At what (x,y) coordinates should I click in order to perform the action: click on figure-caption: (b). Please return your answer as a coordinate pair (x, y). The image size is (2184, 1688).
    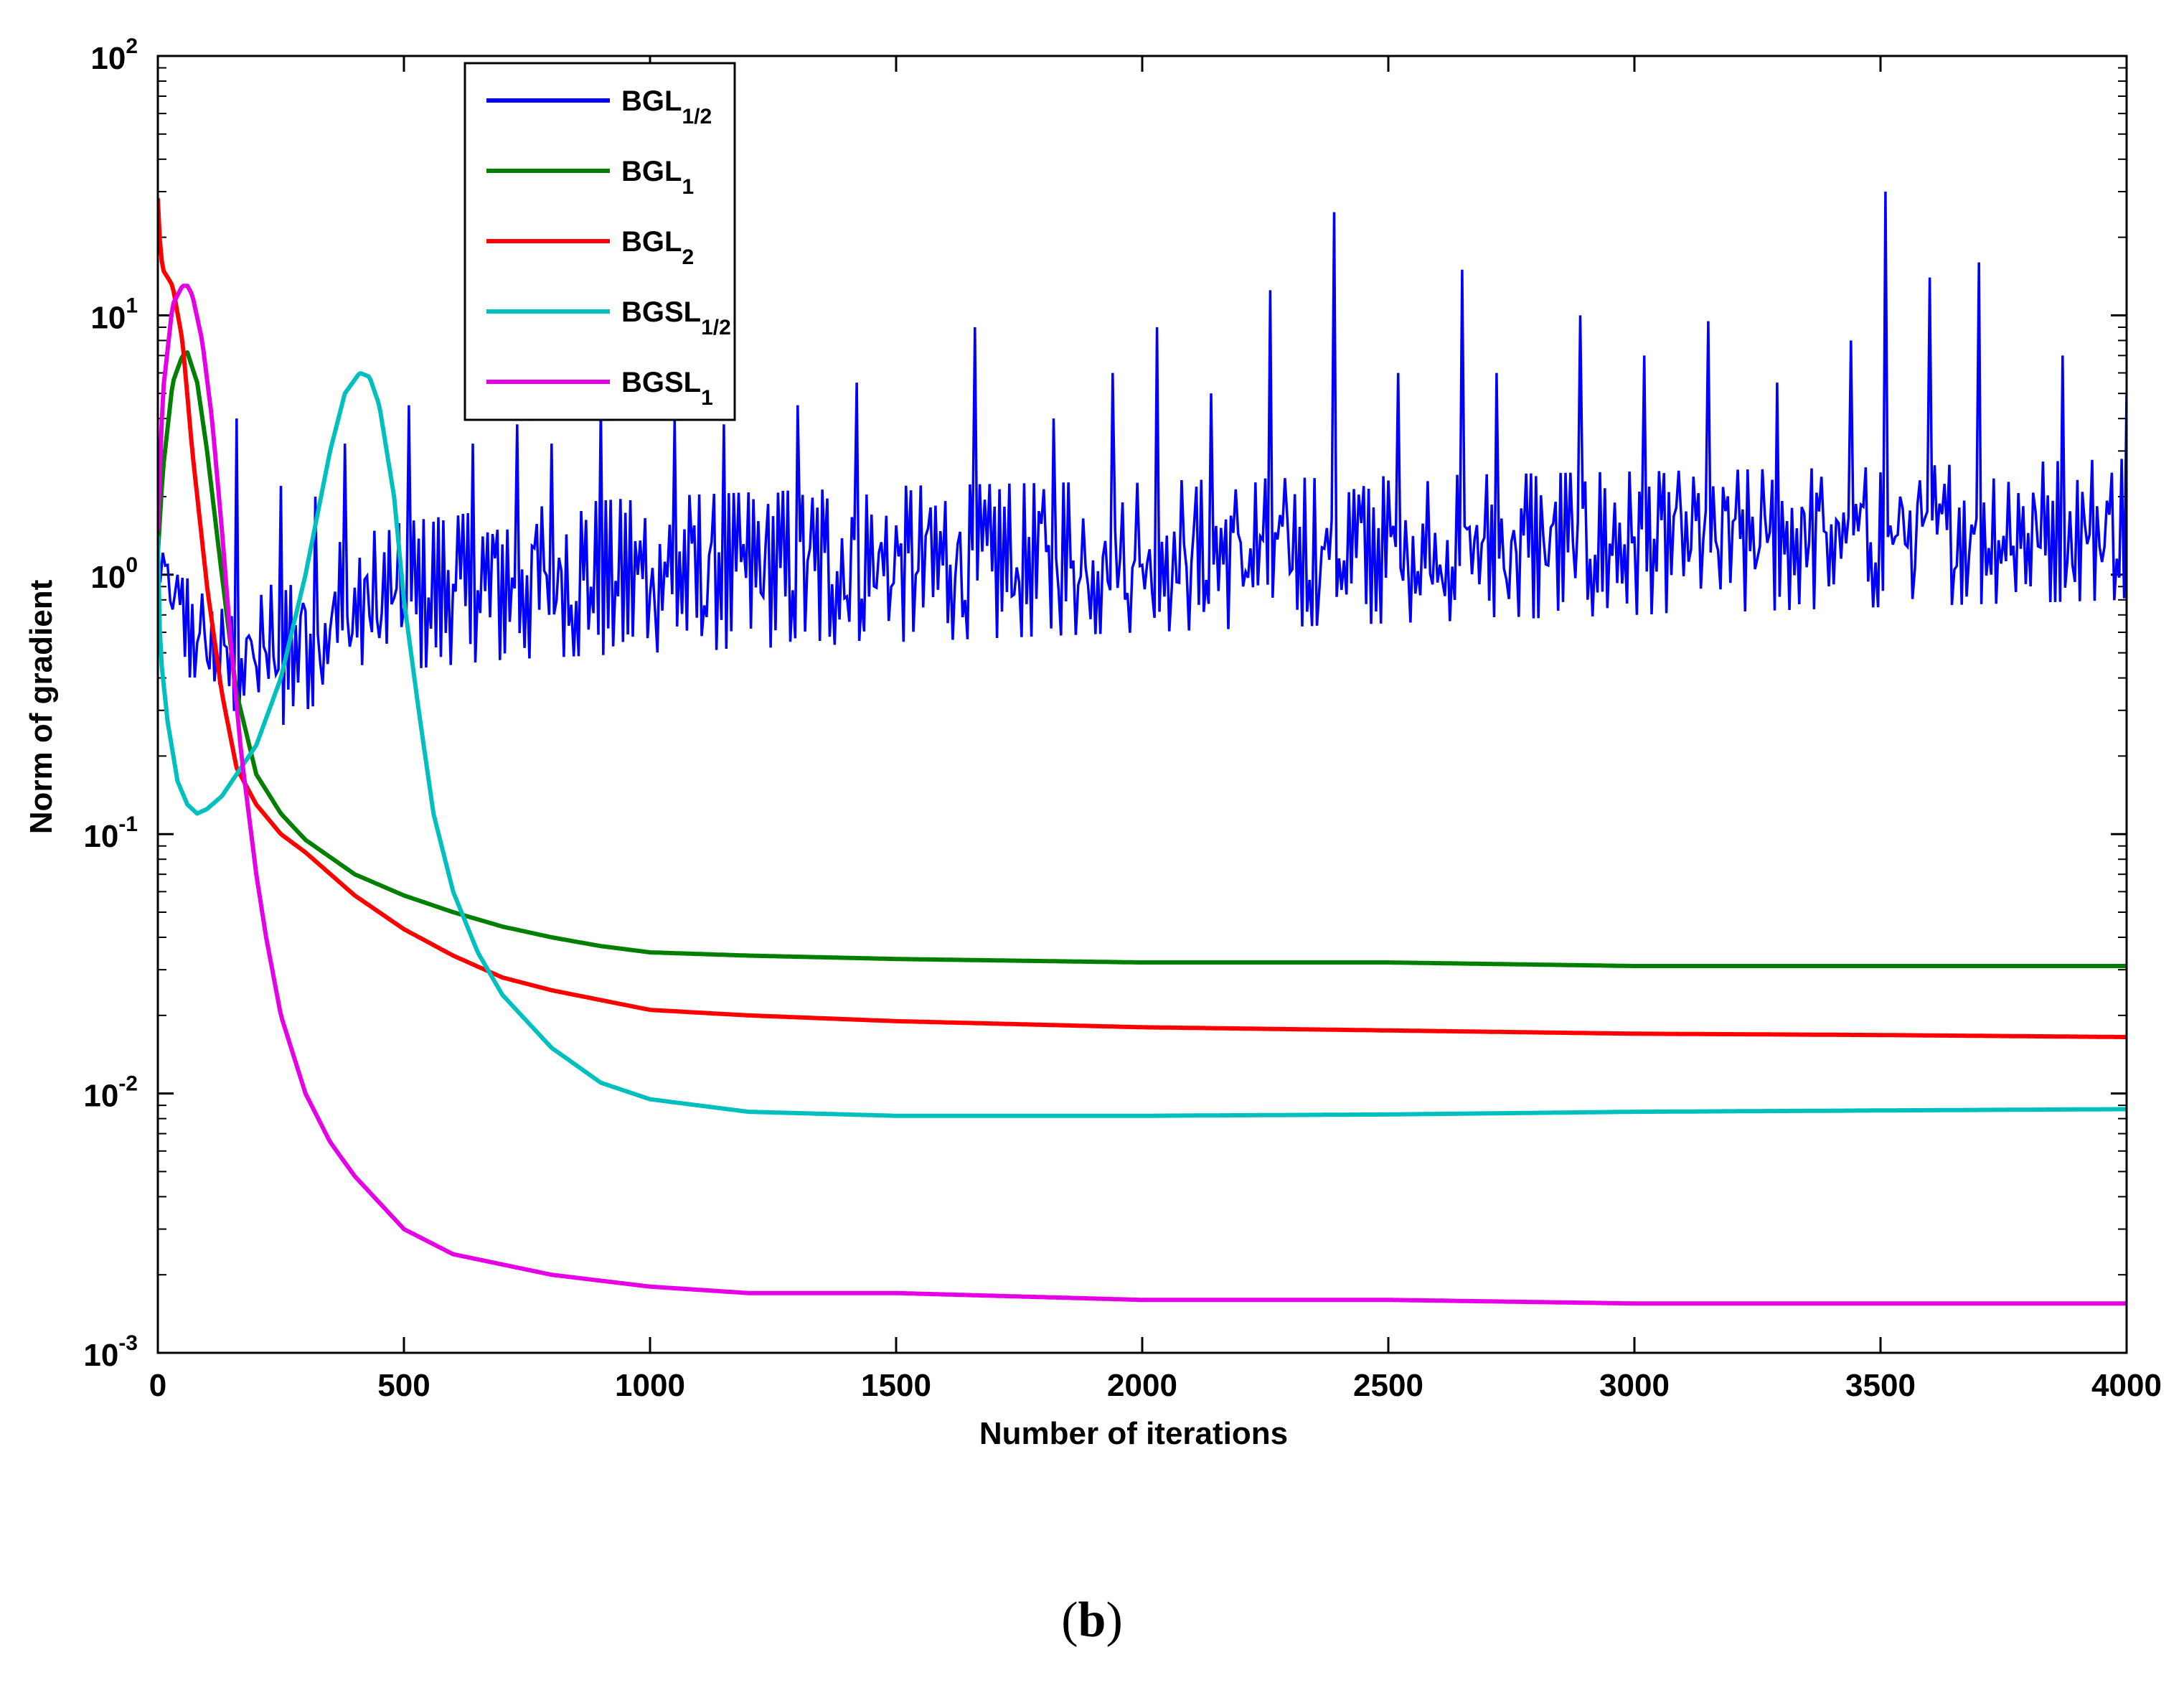
    Looking at the image, I should click on (1092, 1621).